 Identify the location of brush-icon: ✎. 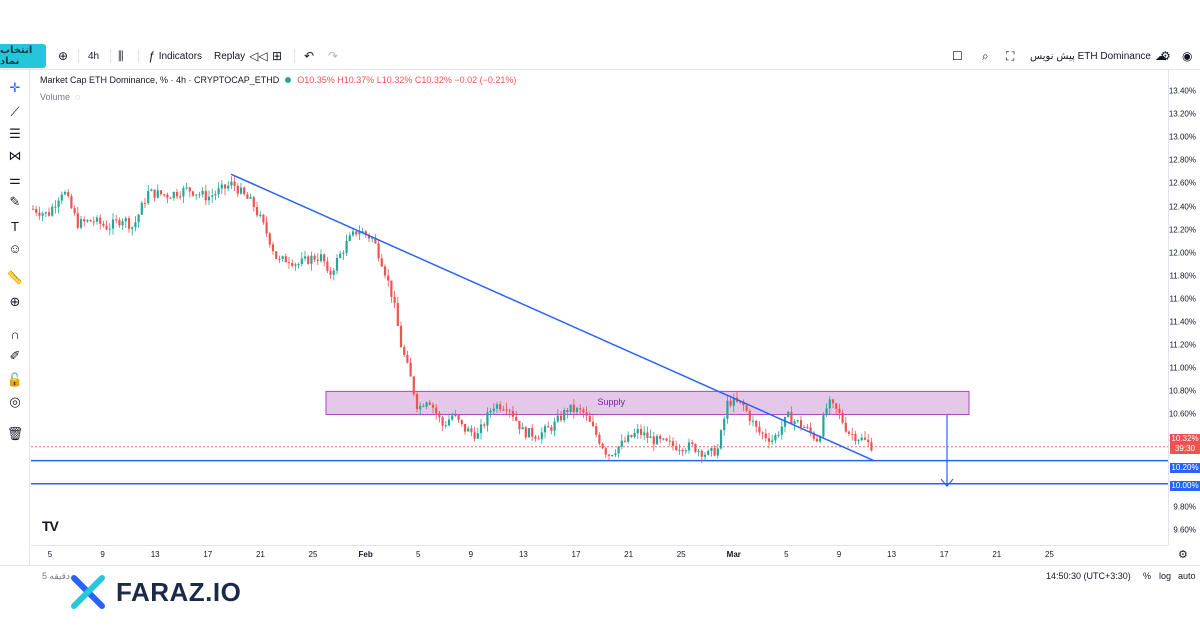
(15, 201).